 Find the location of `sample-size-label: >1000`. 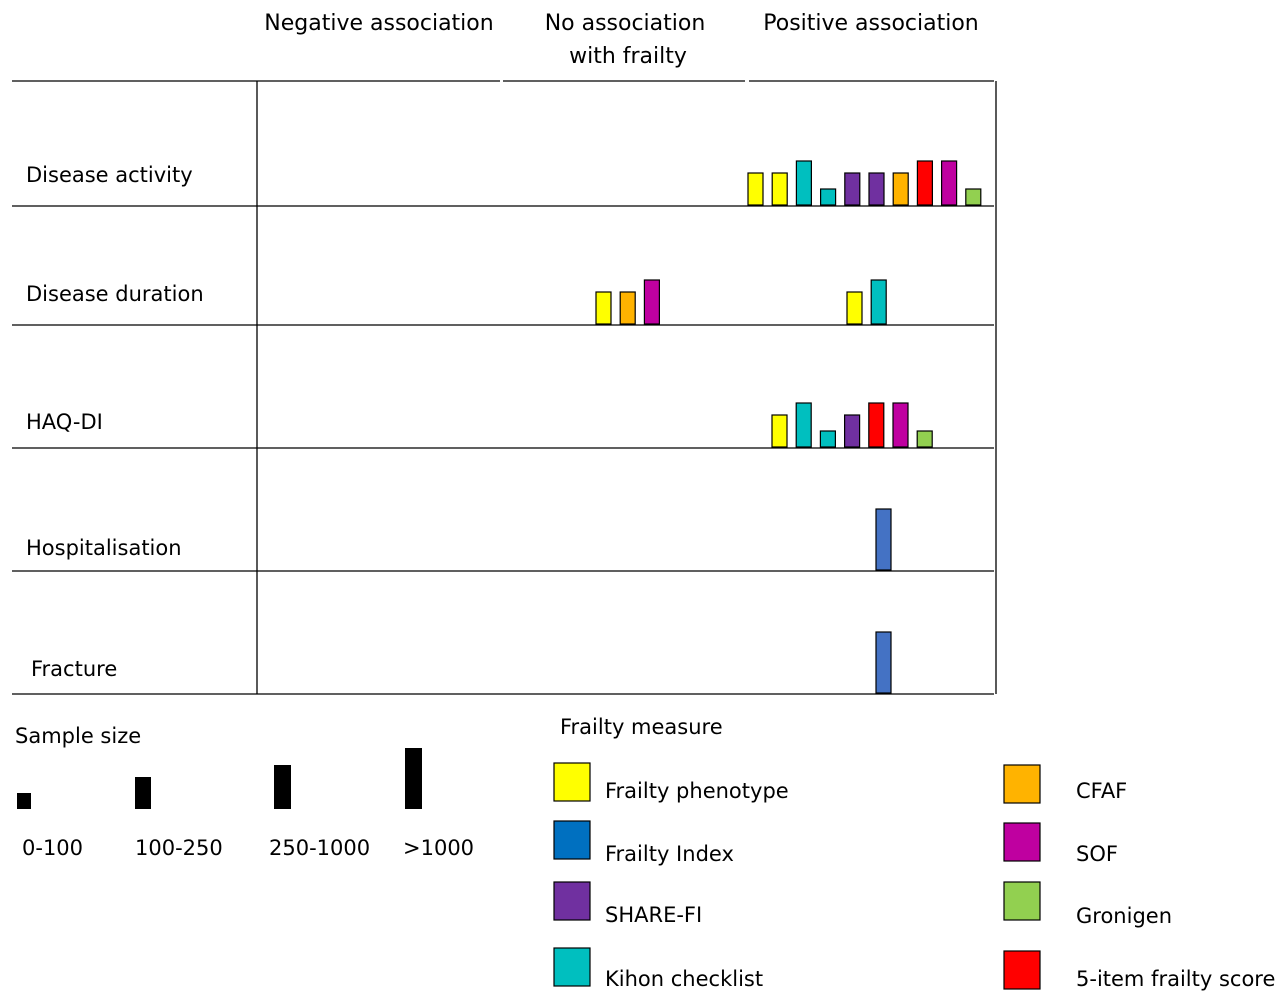

sample-size-label: >1000 is located at coordinates (438, 848).